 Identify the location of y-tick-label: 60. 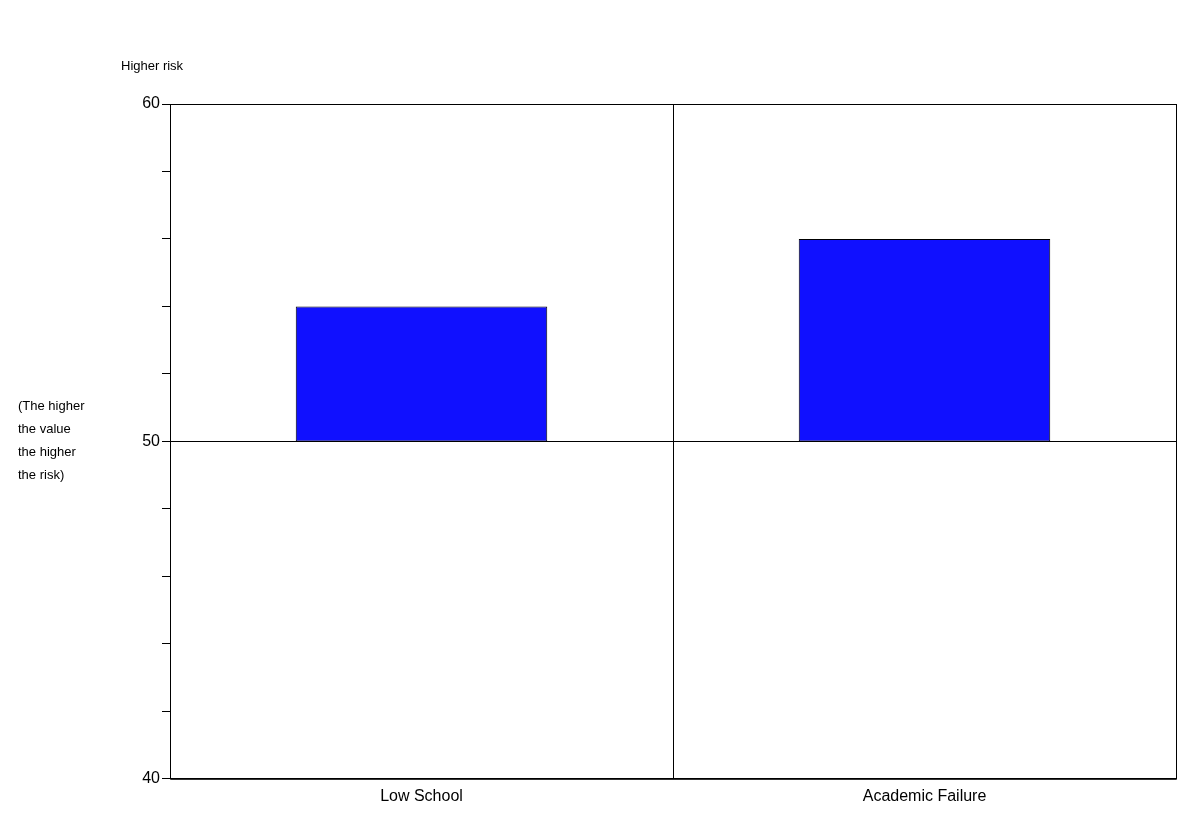
(151, 103).